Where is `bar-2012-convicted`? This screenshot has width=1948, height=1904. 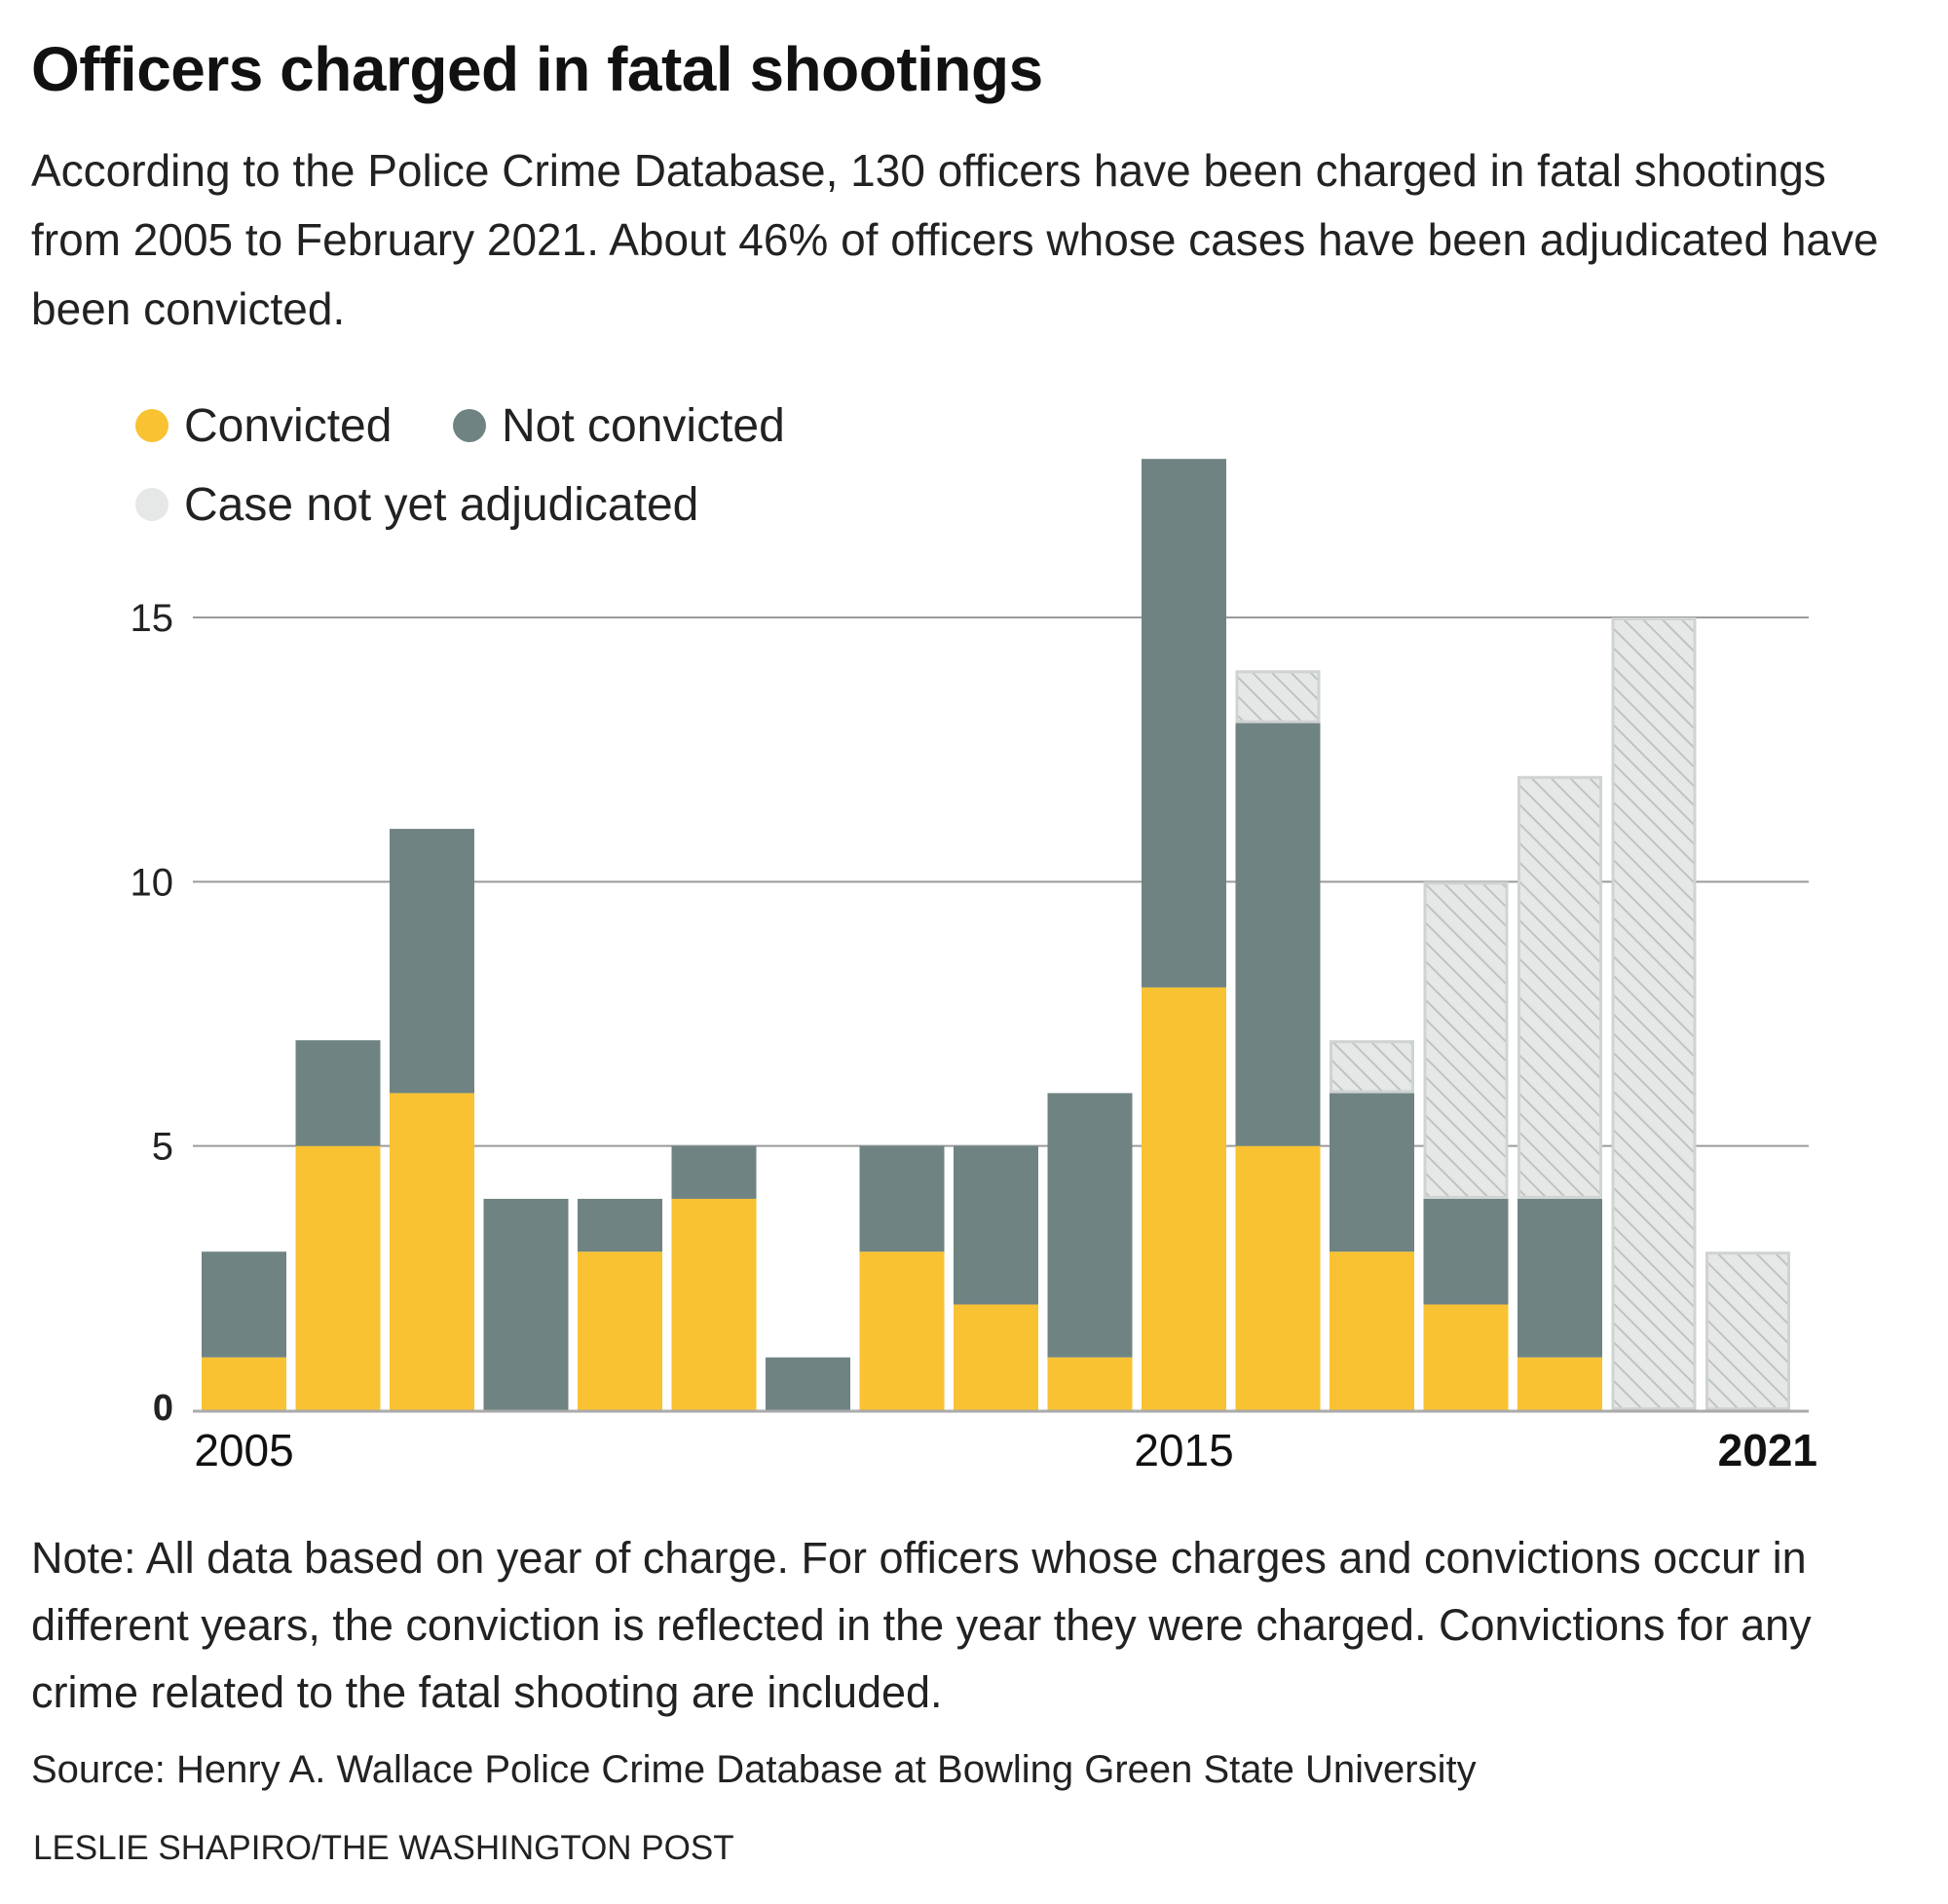
bar-2012-convicted is located at coordinates (902, 1330).